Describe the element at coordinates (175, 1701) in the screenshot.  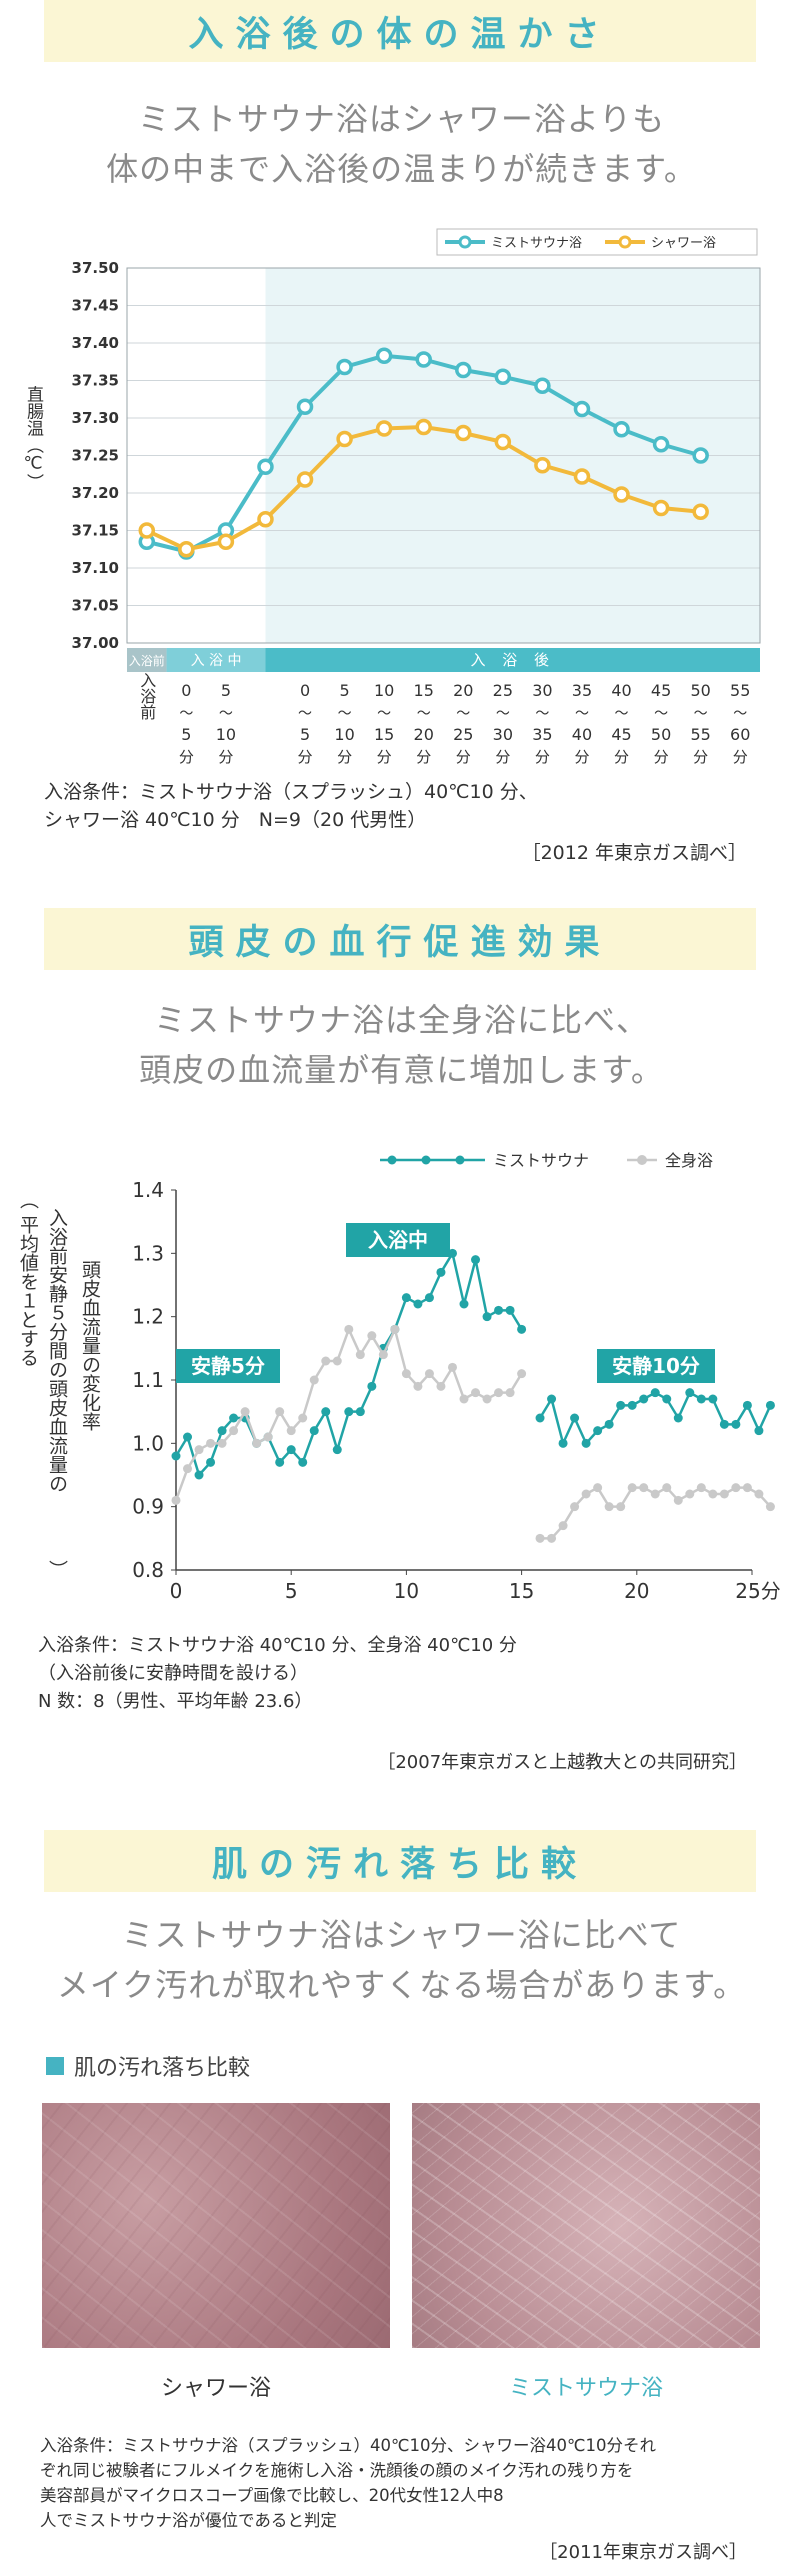
I see `conditions-line: N 数：8（男性、平均年齢 23.6）` at that location.